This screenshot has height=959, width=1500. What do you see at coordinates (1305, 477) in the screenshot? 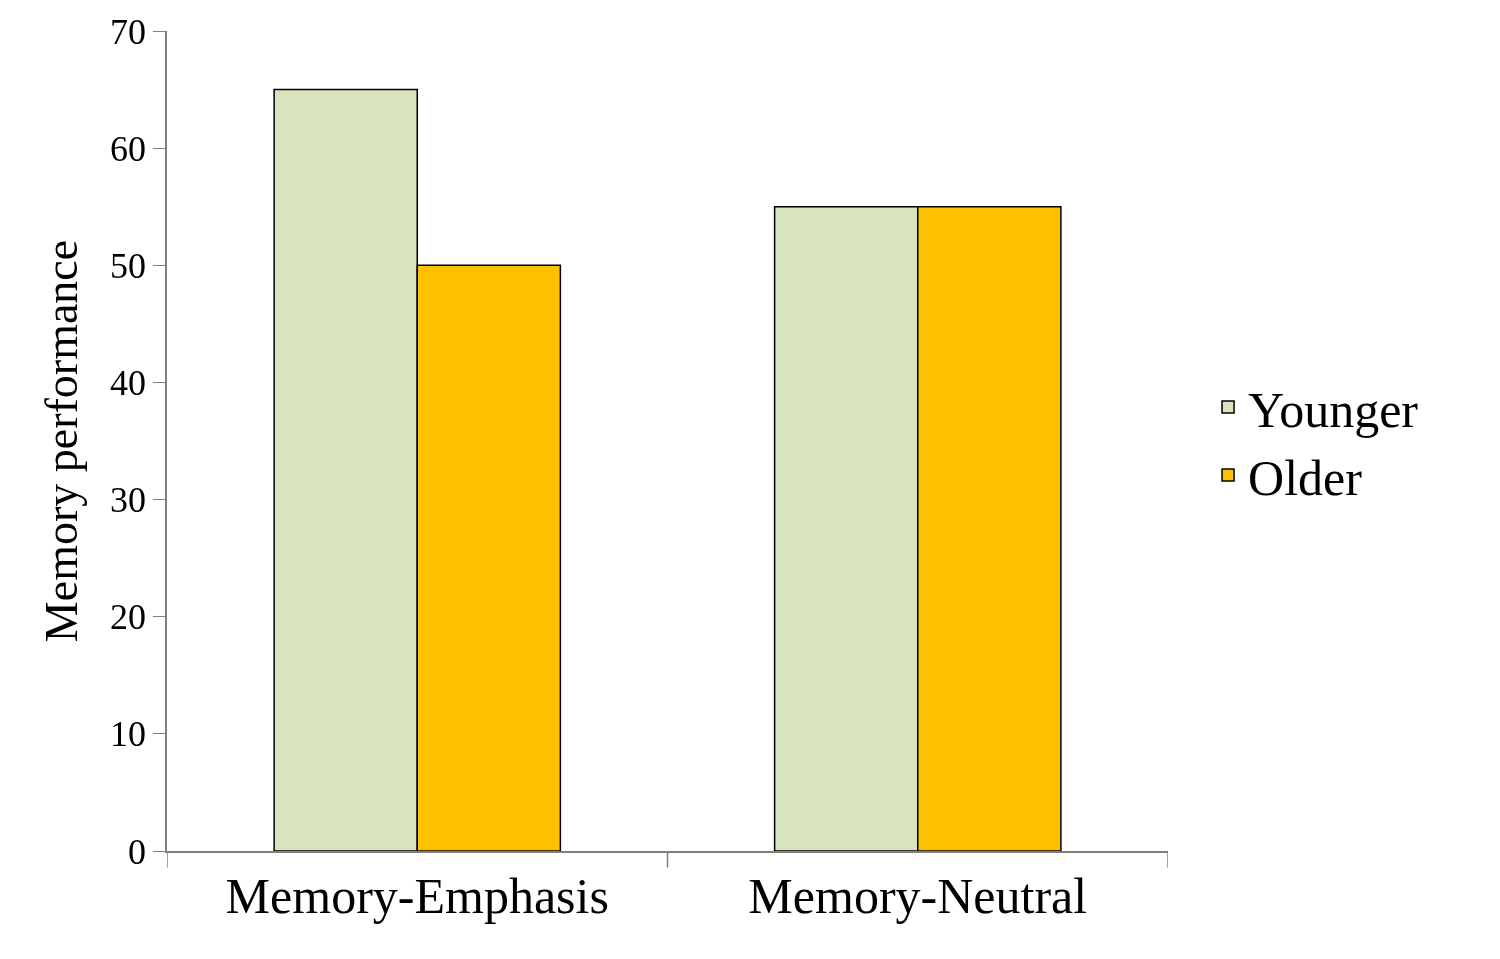
I see `legend-label: Older` at bounding box center [1305, 477].